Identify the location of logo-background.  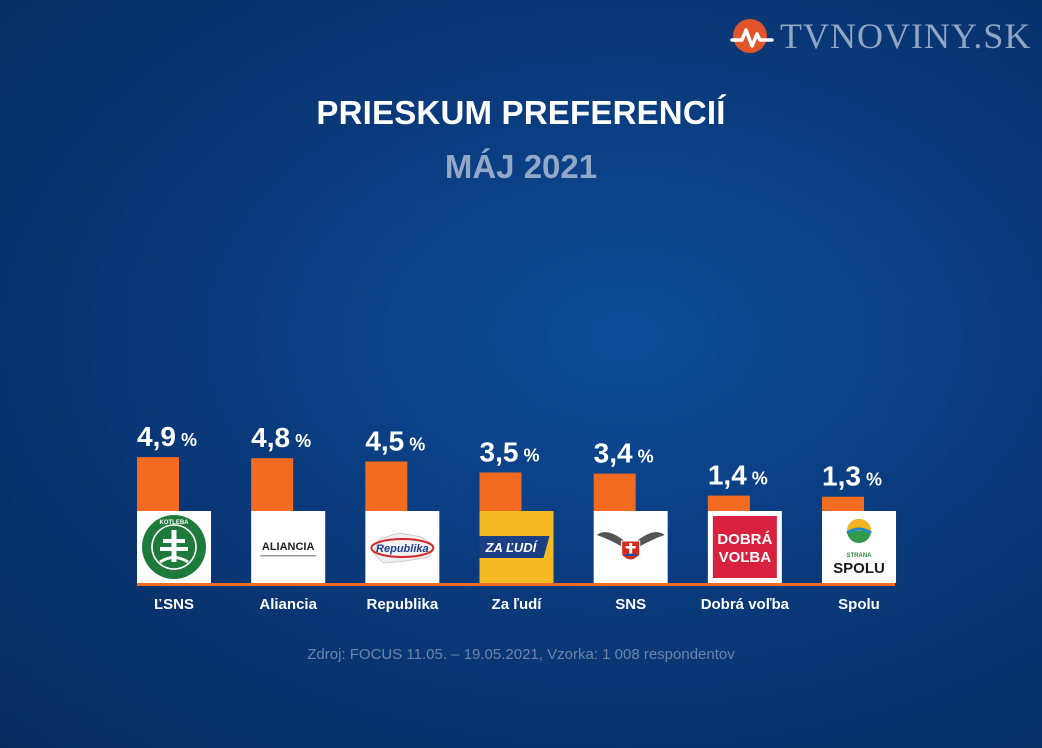
(288, 547).